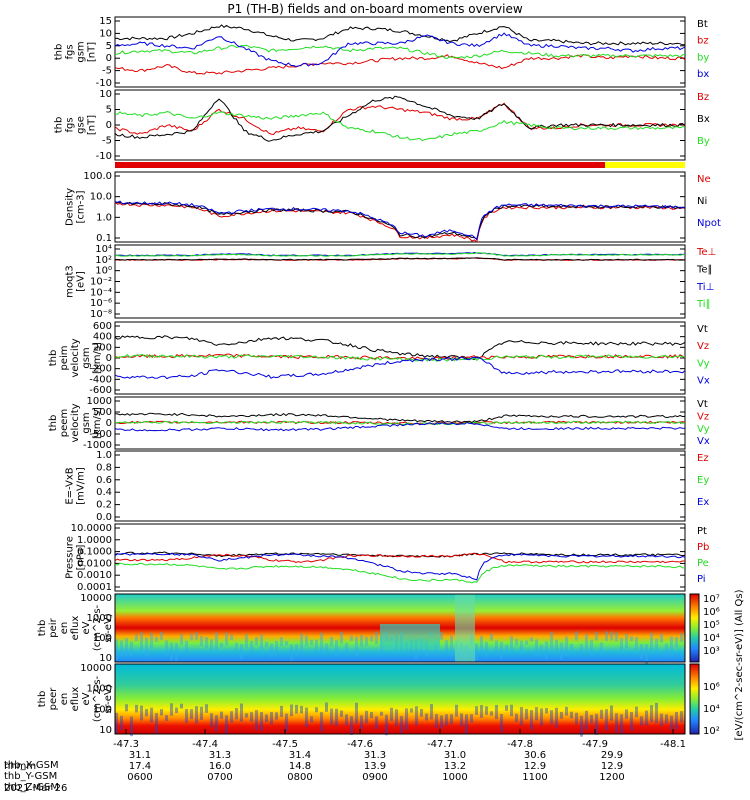 The image size is (750, 800). I want to click on legend-1-3: by, so click(703, 57).